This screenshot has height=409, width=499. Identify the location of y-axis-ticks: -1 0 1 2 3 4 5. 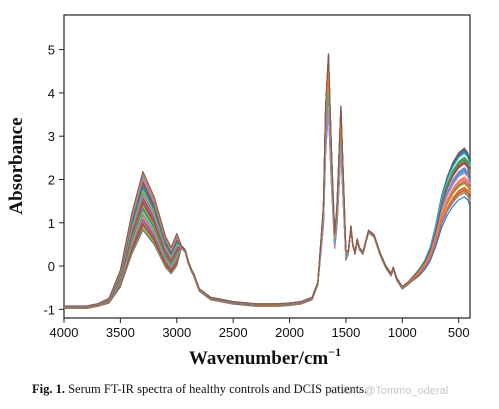
(53, 180).